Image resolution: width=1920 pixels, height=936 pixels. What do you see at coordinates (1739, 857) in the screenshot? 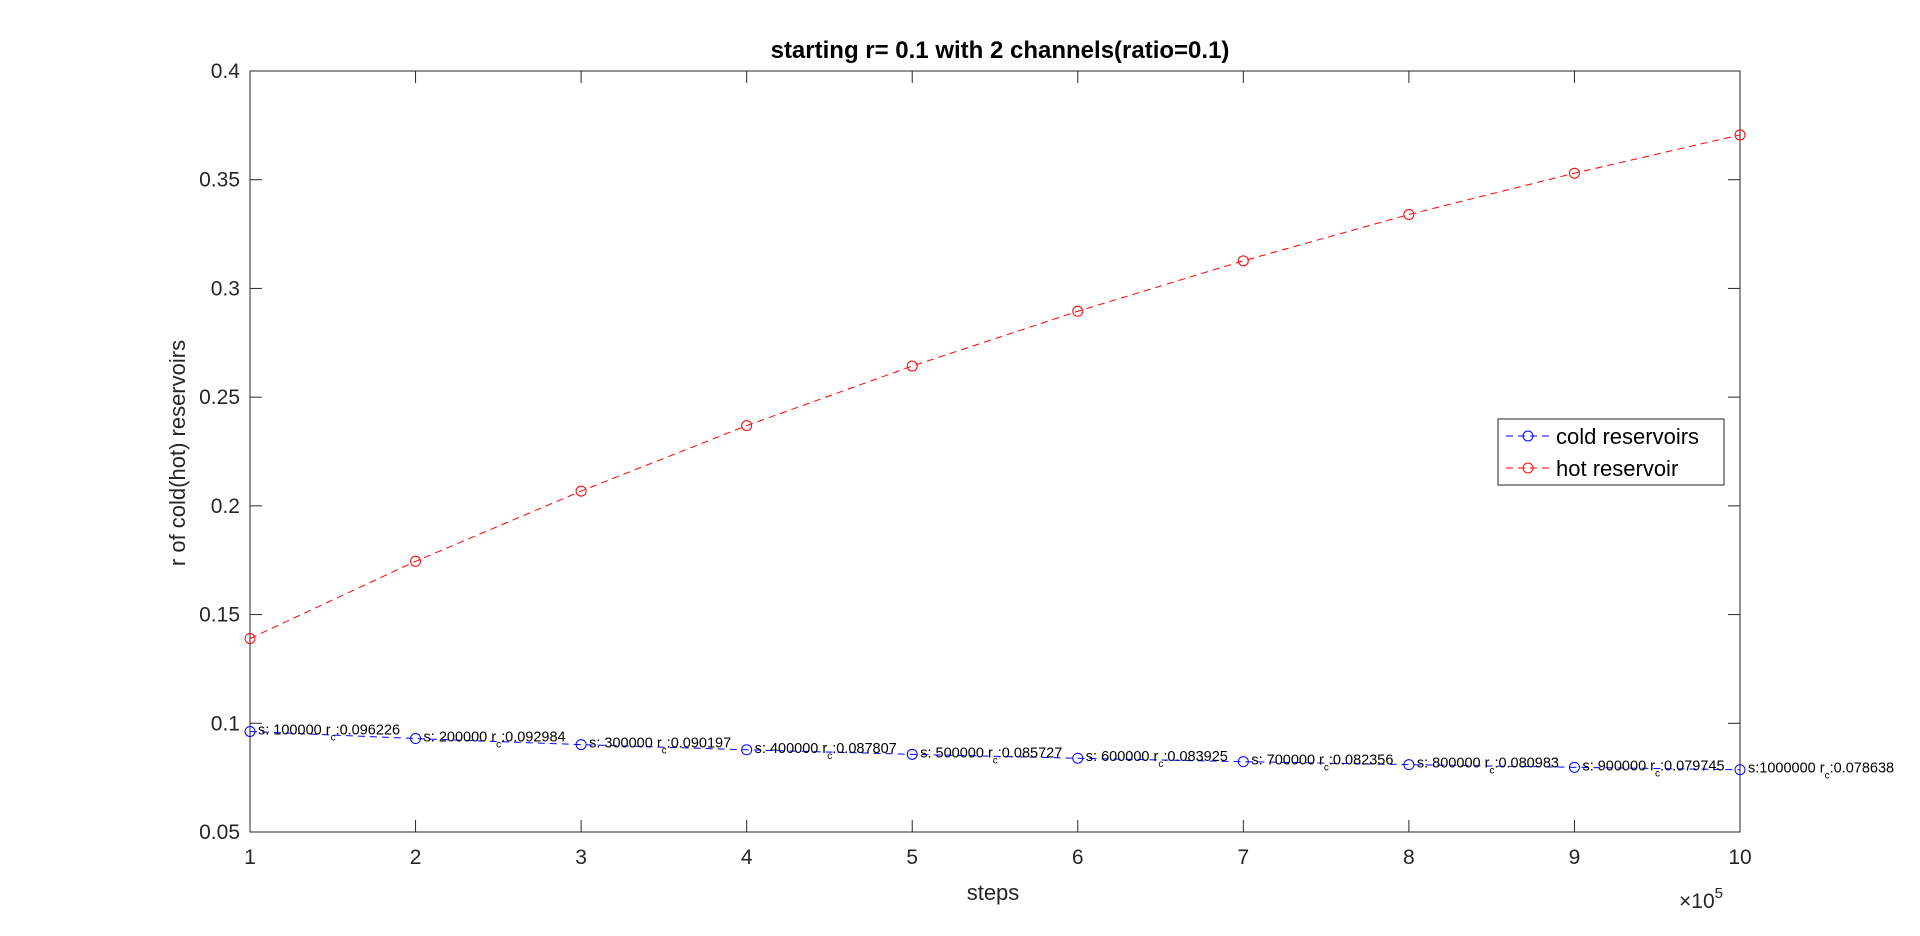
I see `x-tick-label: 10` at bounding box center [1739, 857].